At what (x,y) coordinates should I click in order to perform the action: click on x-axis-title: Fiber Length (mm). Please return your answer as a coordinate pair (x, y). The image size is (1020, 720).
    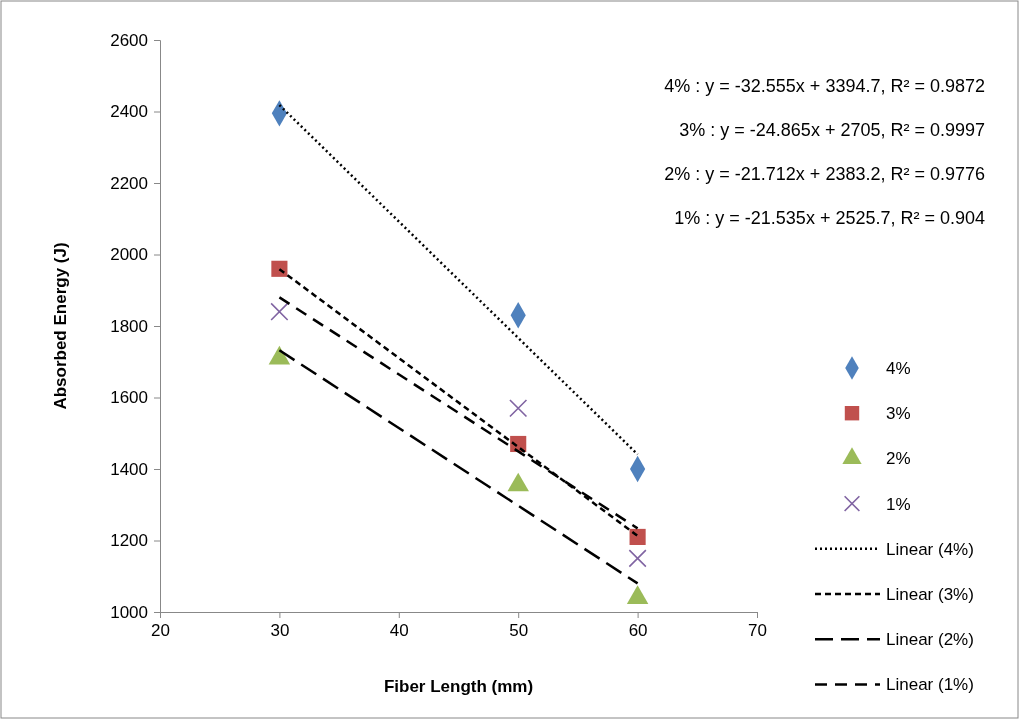
    Looking at the image, I should click on (458, 686).